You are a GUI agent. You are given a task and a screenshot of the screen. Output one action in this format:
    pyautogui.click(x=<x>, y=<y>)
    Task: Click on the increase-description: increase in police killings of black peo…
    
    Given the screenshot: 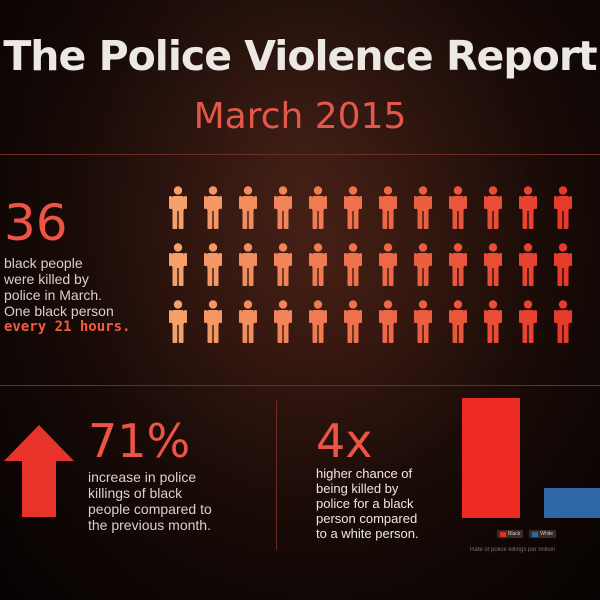 What is the action you would take?
    pyautogui.click(x=180, y=501)
    